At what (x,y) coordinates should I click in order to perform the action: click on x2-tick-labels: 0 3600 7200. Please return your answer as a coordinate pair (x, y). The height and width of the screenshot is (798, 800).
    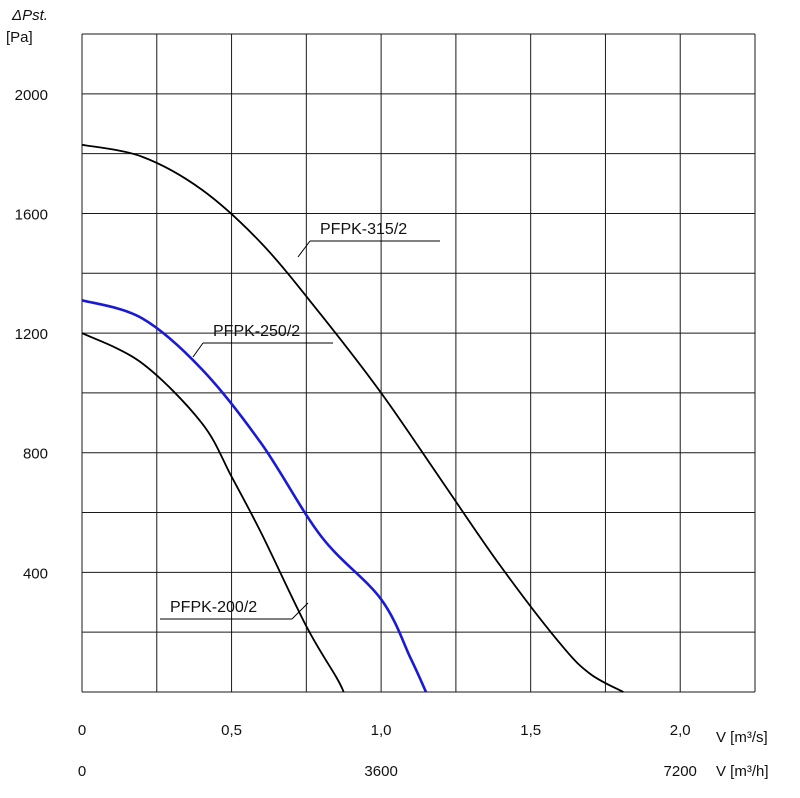
    Looking at the image, I should click on (387, 771).